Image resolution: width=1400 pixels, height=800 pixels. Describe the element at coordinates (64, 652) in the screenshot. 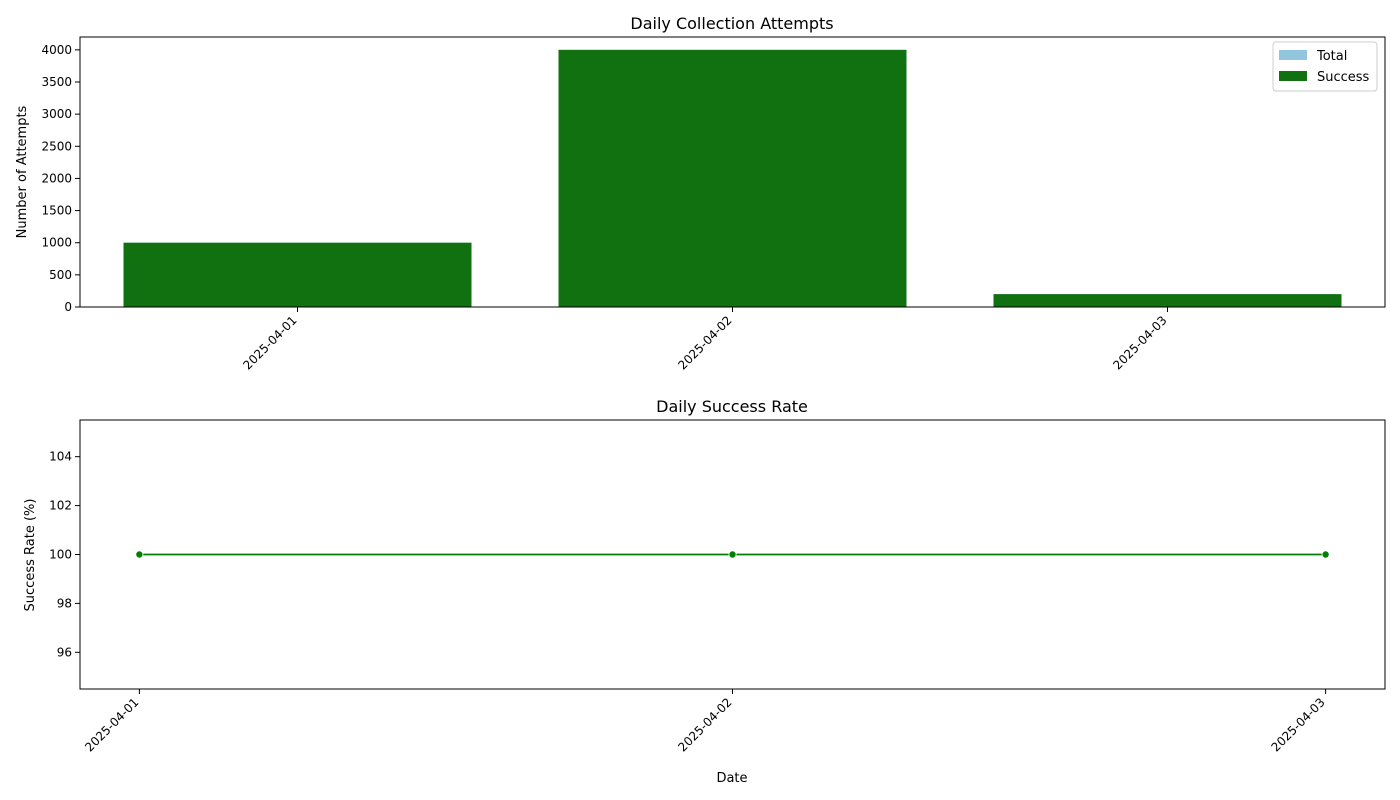

I see `y-tick-label: 96` at that location.